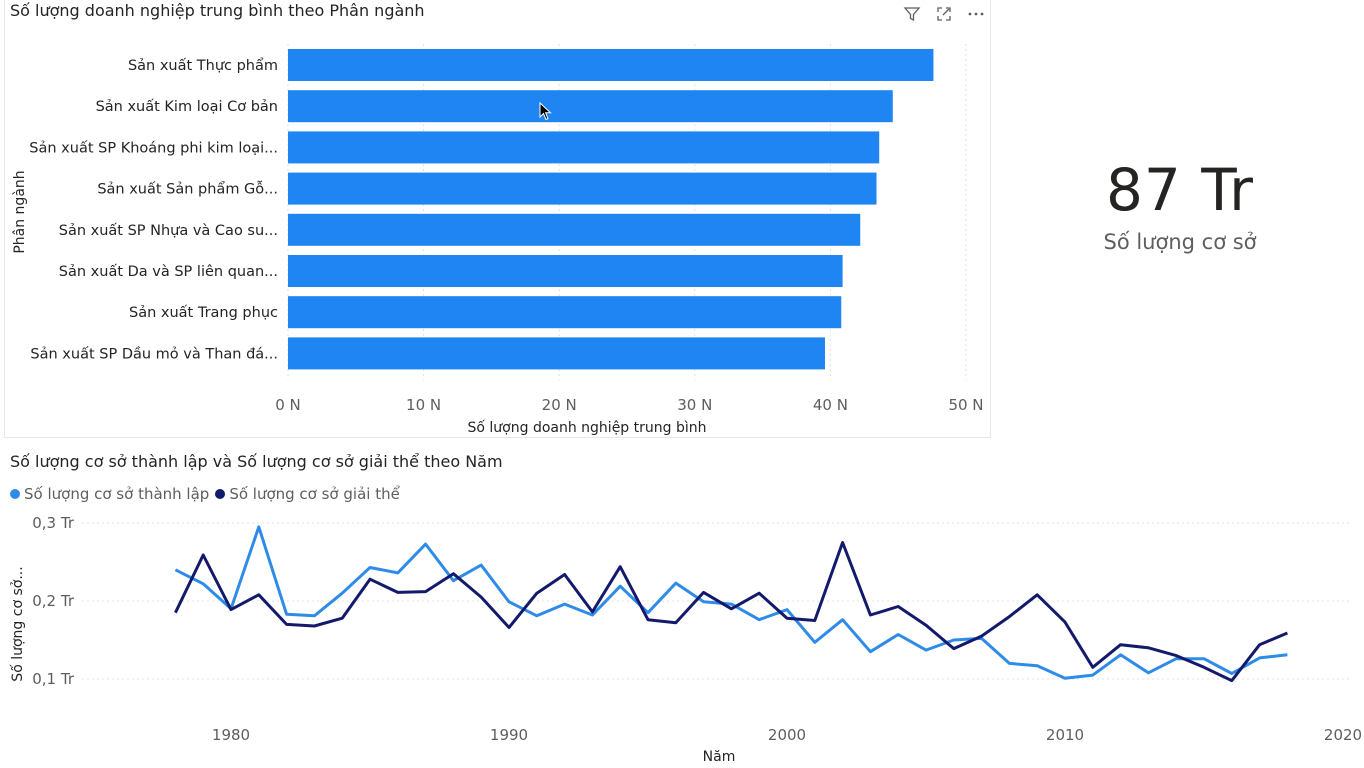 The width and height of the screenshot is (1364, 768). What do you see at coordinates (1343, 735) in the screenshot?
I see `line-x-tick-label: 2020` at bounding box center [1343, 735].